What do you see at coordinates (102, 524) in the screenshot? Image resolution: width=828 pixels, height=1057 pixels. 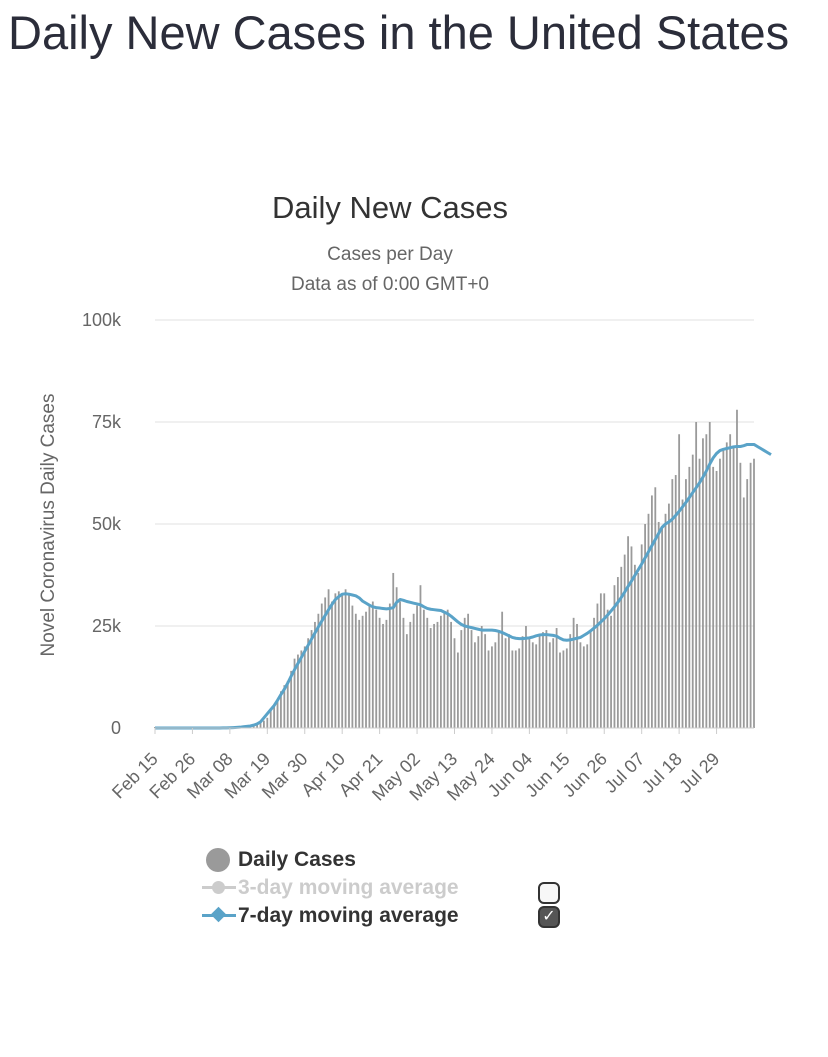 I see `y-axis-ticks: 0 25k 50k 75k 100k` at bounding box center [102, 524].